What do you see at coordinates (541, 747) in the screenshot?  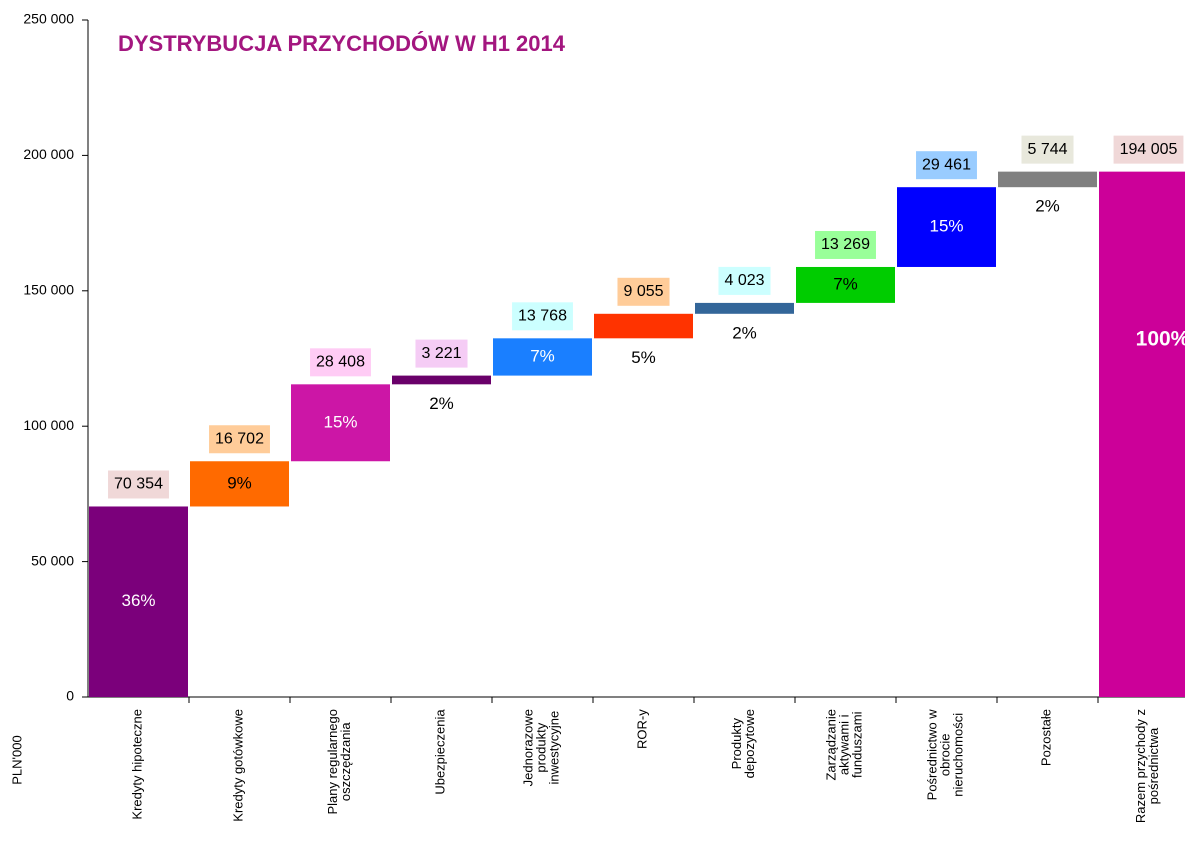 I see `x-tick-label: Jednorazoweproduktyinwestycyjne` at bounding box center [541, 747].